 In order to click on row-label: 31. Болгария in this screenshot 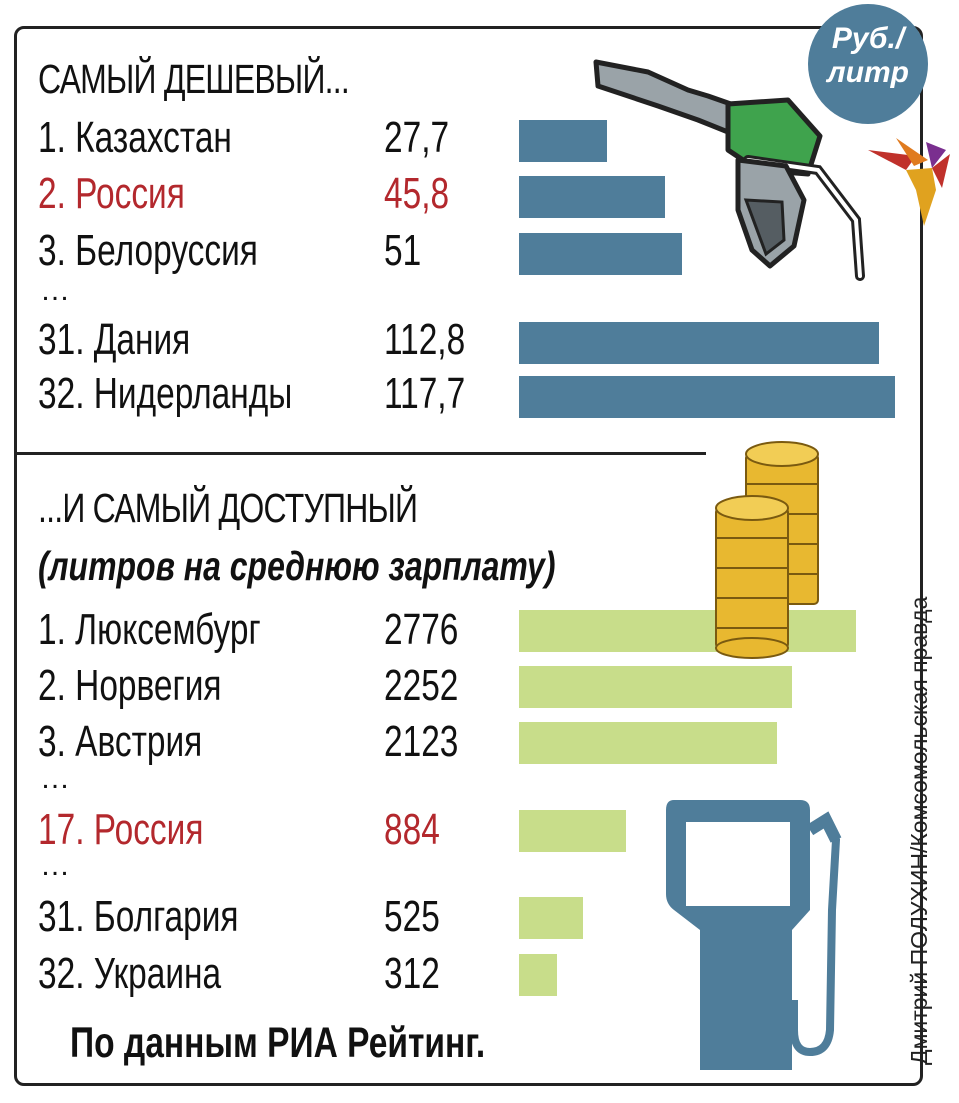, I will do `click(138, 916)`.